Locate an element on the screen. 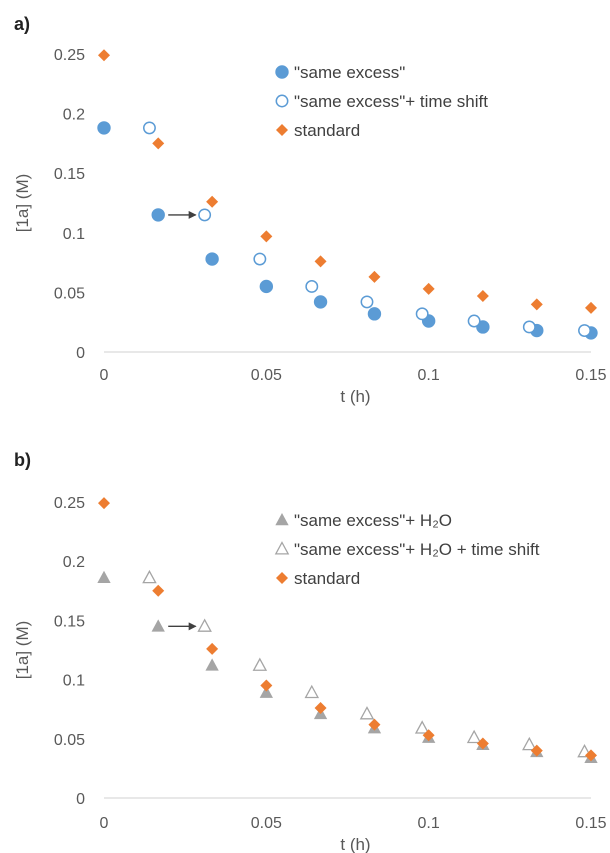 The image size is (610, 853). legend-label: "same excess" is located at coordinates (349, 72).